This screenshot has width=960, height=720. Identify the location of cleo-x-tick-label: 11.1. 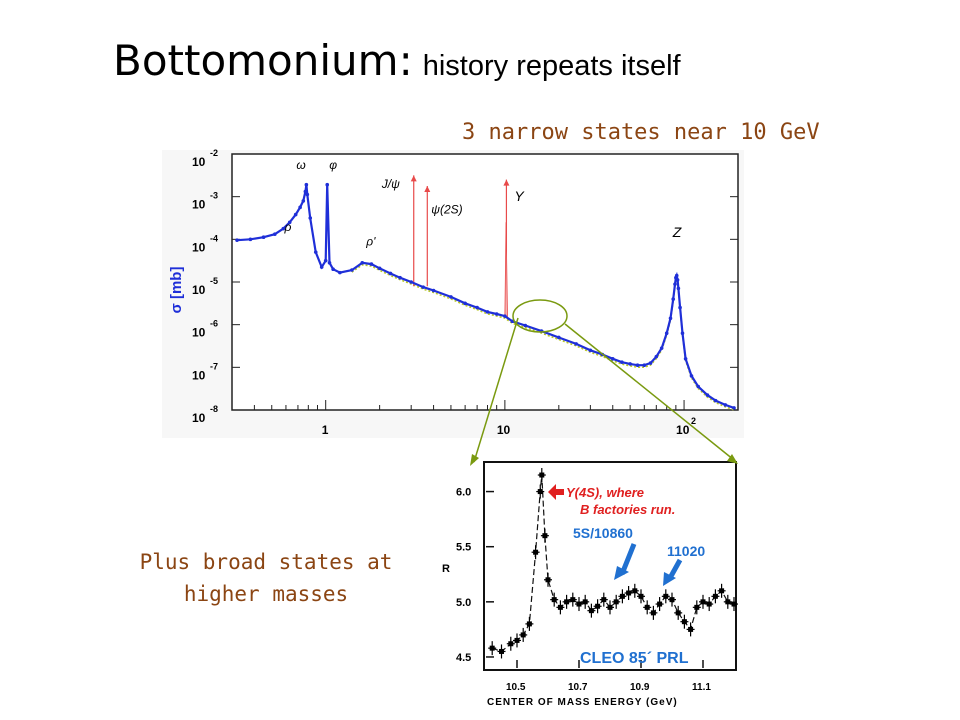
(701, 687).